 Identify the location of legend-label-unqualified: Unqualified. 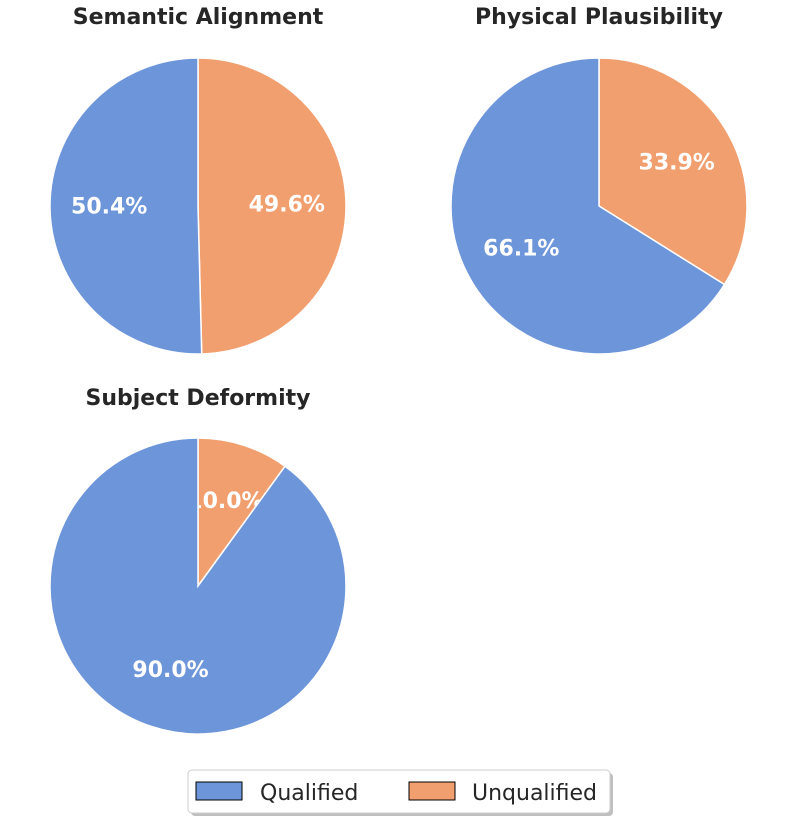
(534, 793).